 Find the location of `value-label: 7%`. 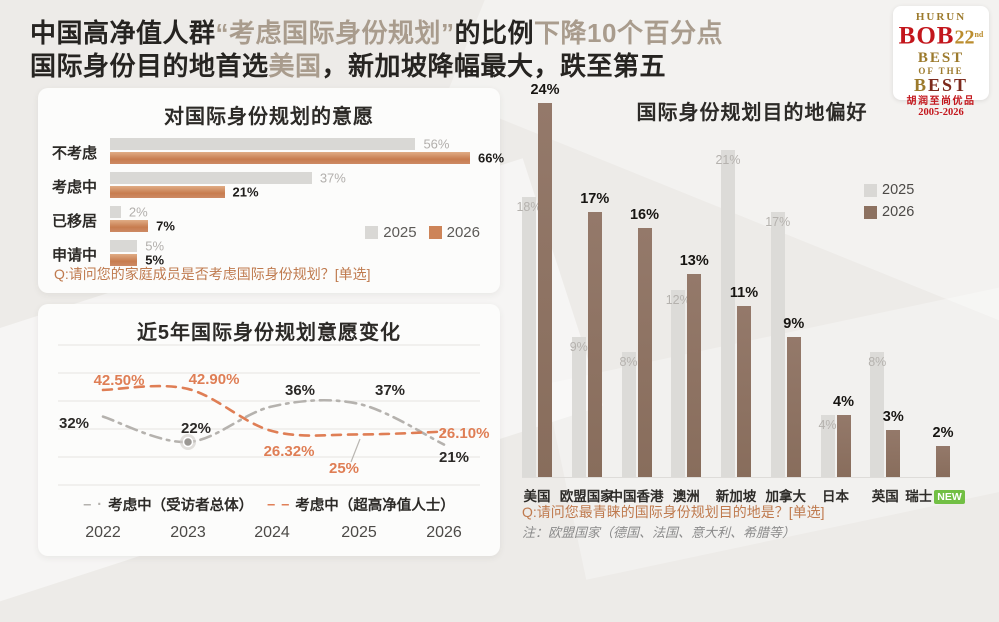

value-label: 7% is located at coordinates (165, 226).